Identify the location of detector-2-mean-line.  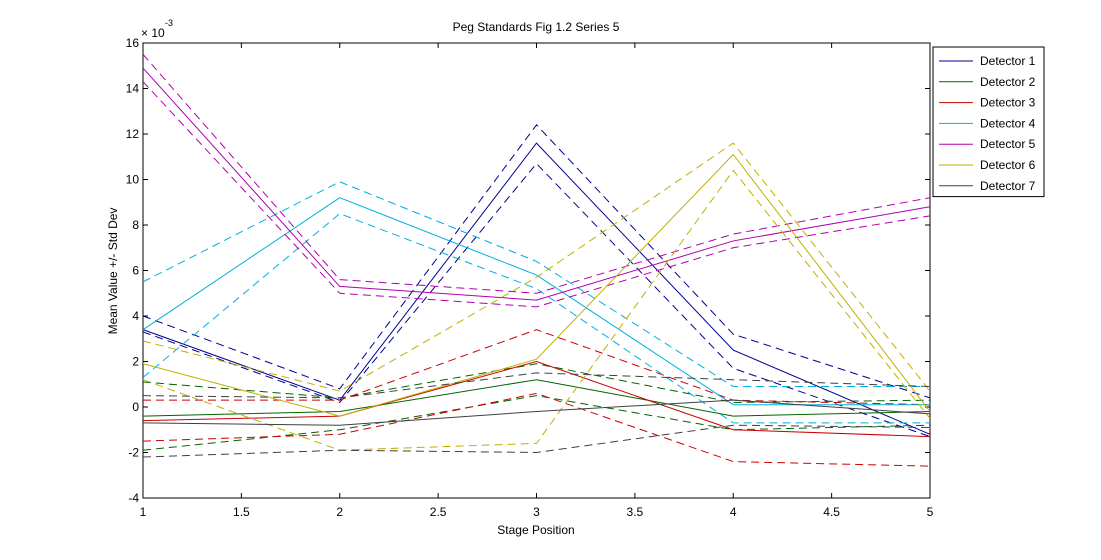
(536, 398).